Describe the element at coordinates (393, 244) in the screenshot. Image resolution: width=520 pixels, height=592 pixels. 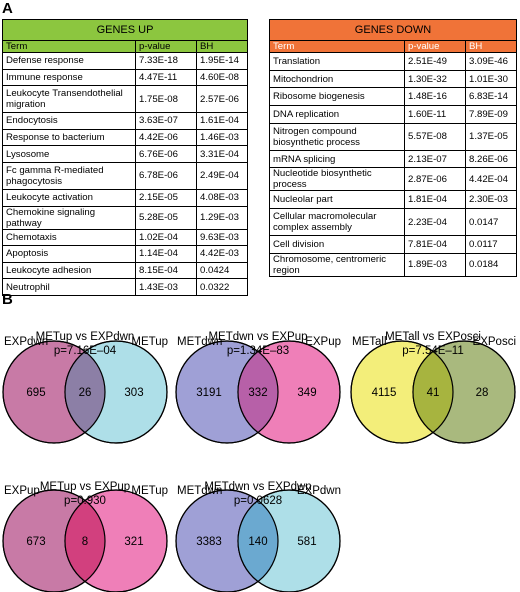
I see `table-row: Cell division 7.81E-04 0.0117` at that location.